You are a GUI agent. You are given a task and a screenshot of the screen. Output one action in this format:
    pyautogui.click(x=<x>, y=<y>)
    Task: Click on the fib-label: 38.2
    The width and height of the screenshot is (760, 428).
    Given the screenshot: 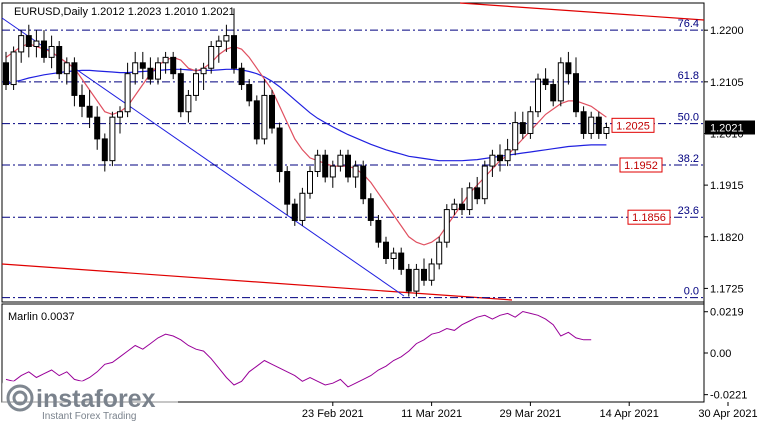 What is the action you would take?
    pyautogui.click(x=688, y=159)
    